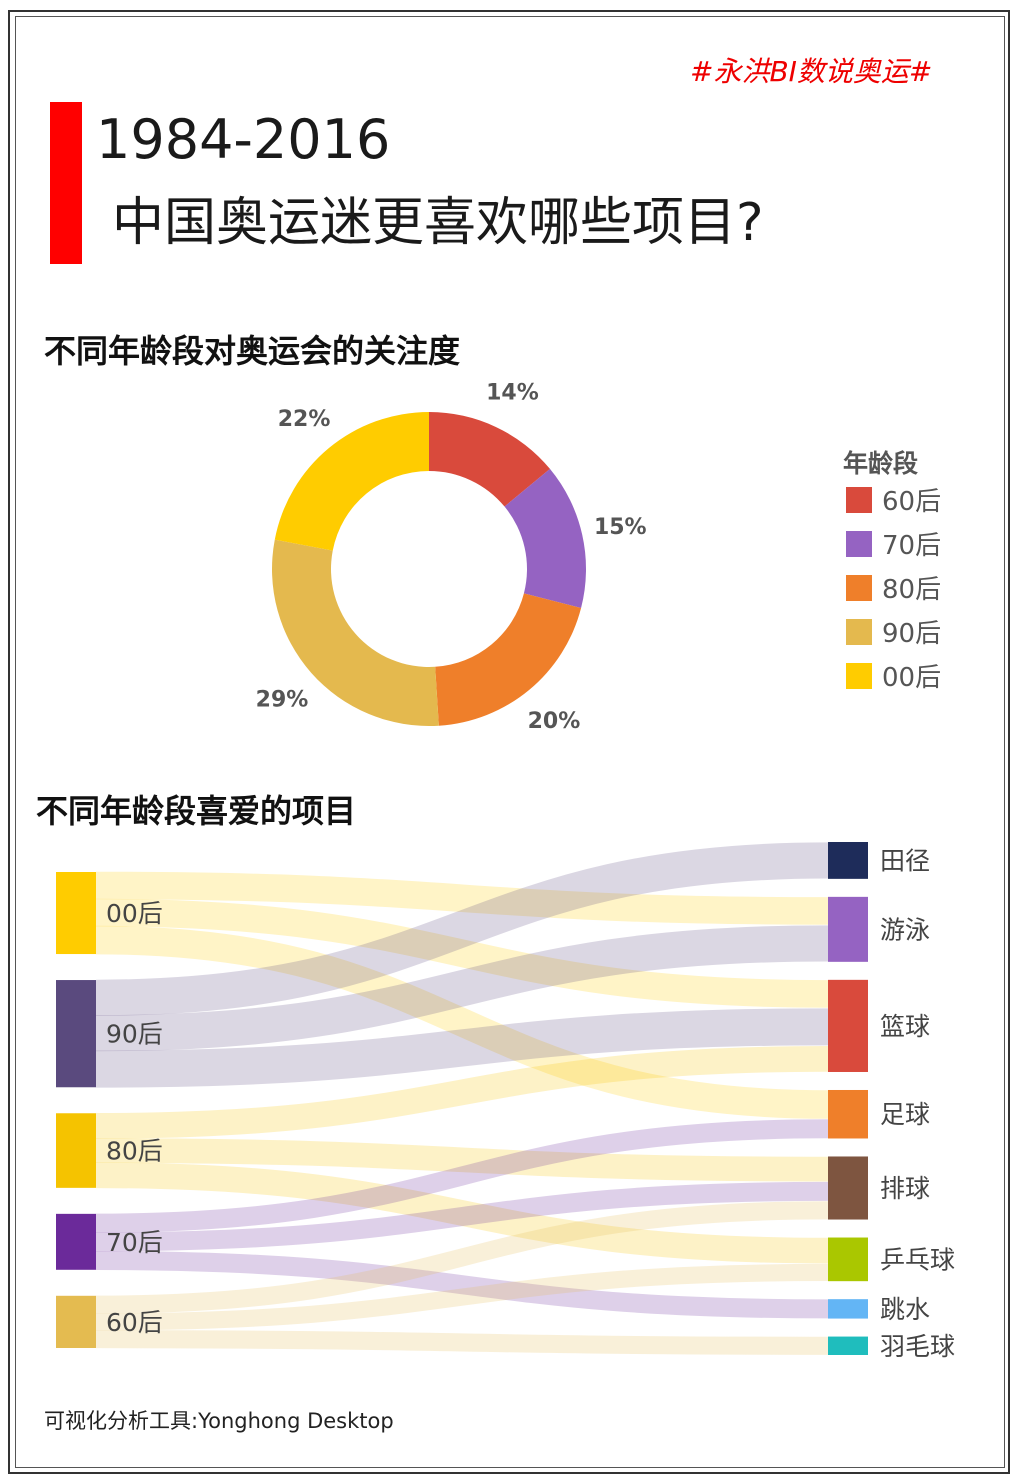  What do you see at coordinates (134, 913) in the screenshot?
I see `sankey-source-label-0: 00后` at bounding box center [134, 913].